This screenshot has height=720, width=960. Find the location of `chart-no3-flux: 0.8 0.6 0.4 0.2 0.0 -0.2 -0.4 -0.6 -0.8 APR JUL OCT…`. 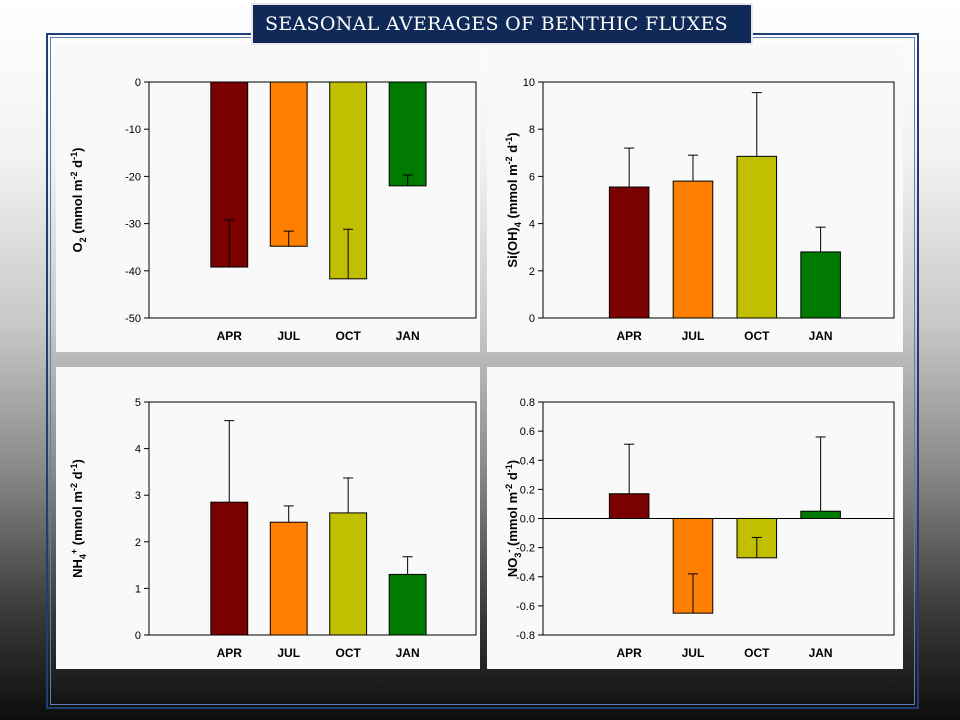

chart-no3-flux: 0.8 0.6 0.4 0.2 0.0 -0.2 -0.4 -0.6 -0.8 APR JUL OCT… is located at coordinates (699, 528).